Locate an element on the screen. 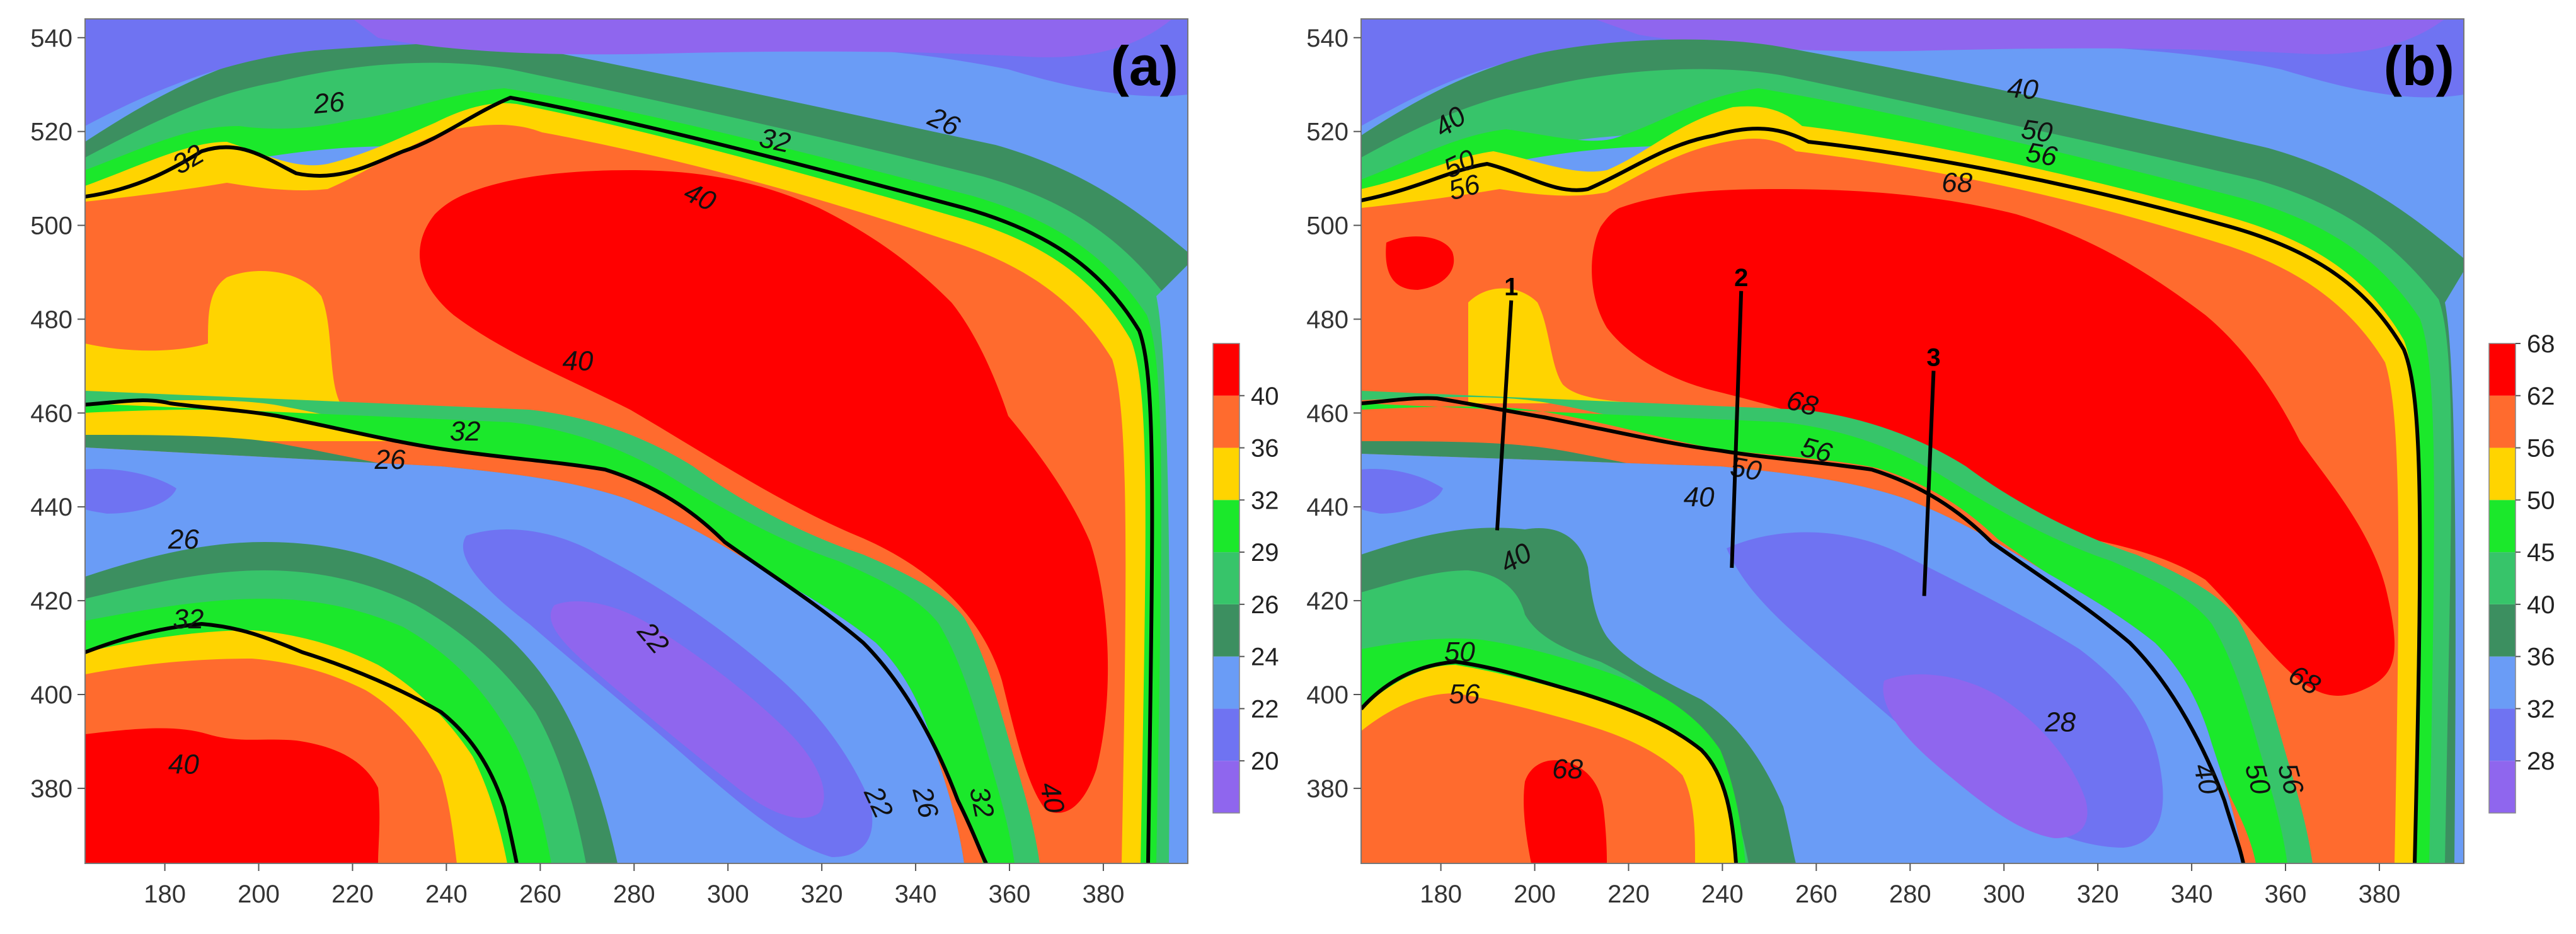 This screenshot has width=2576, height=934. colorbar-label: 29 is located at coordinates (1265, 553).